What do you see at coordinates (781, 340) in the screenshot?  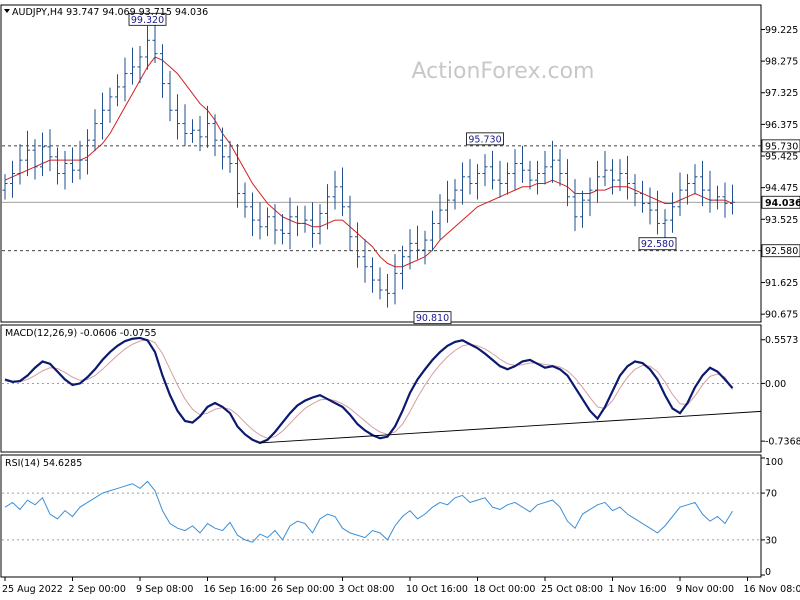 I see `macd-y-tick-label: 0.5573` at bounding box center [781, 340].